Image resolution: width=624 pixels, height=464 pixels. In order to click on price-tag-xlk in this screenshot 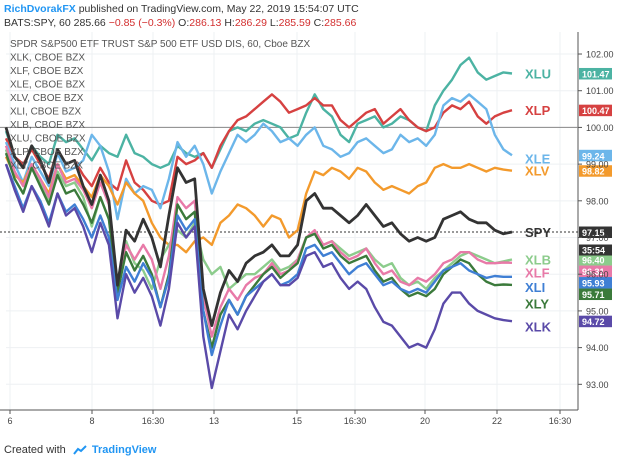, I will do `click(595, 321)`.